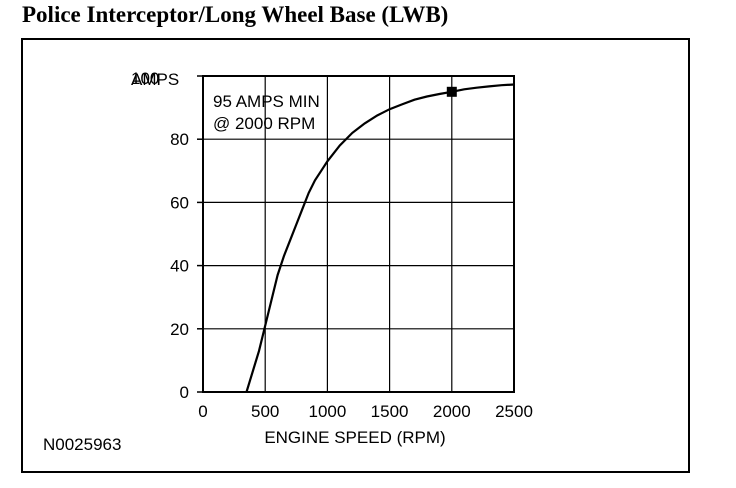 The image size is (736, 488). I want to click on spec-point-marker, so click(451, 91).